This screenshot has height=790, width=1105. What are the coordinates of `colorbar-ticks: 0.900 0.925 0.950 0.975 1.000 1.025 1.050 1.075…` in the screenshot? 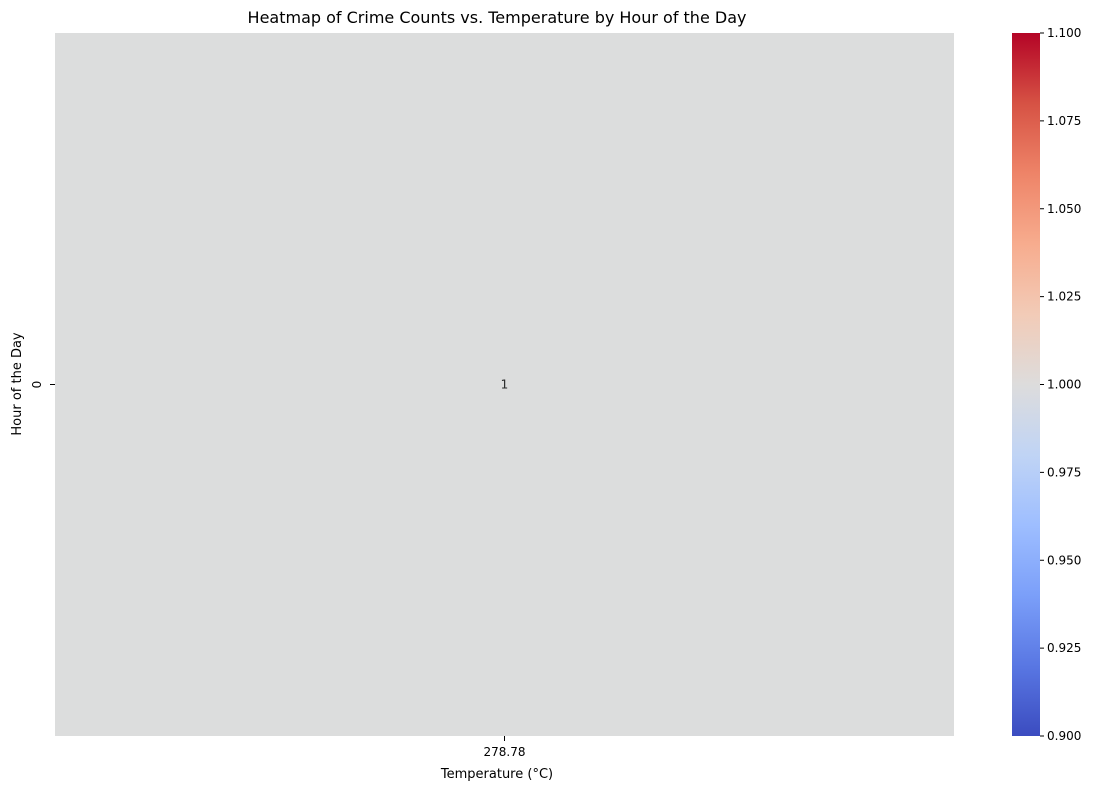 It's located at (1060, 384).